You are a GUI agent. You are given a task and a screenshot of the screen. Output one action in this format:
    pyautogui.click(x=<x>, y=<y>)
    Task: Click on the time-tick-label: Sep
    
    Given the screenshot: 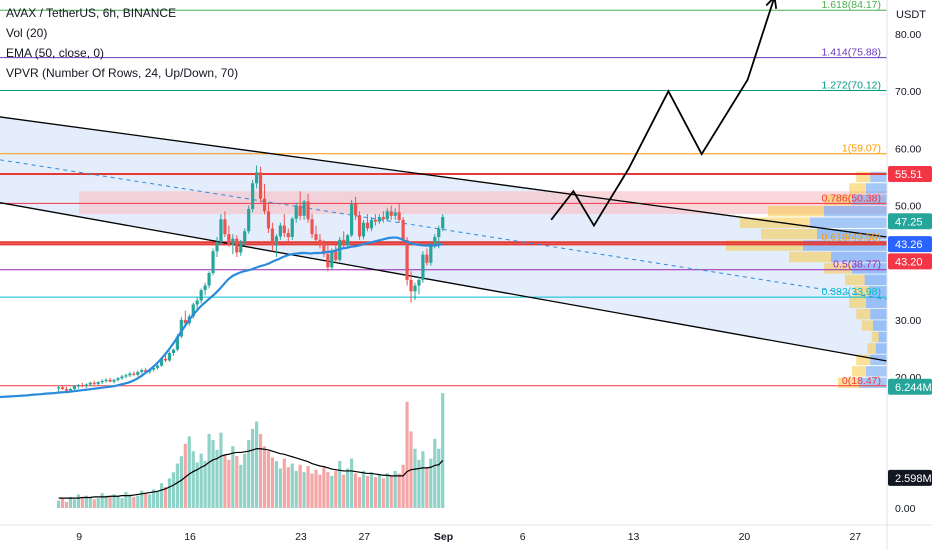 What is the action you would take?
    pyautogui.click(x=443, y=537)
    